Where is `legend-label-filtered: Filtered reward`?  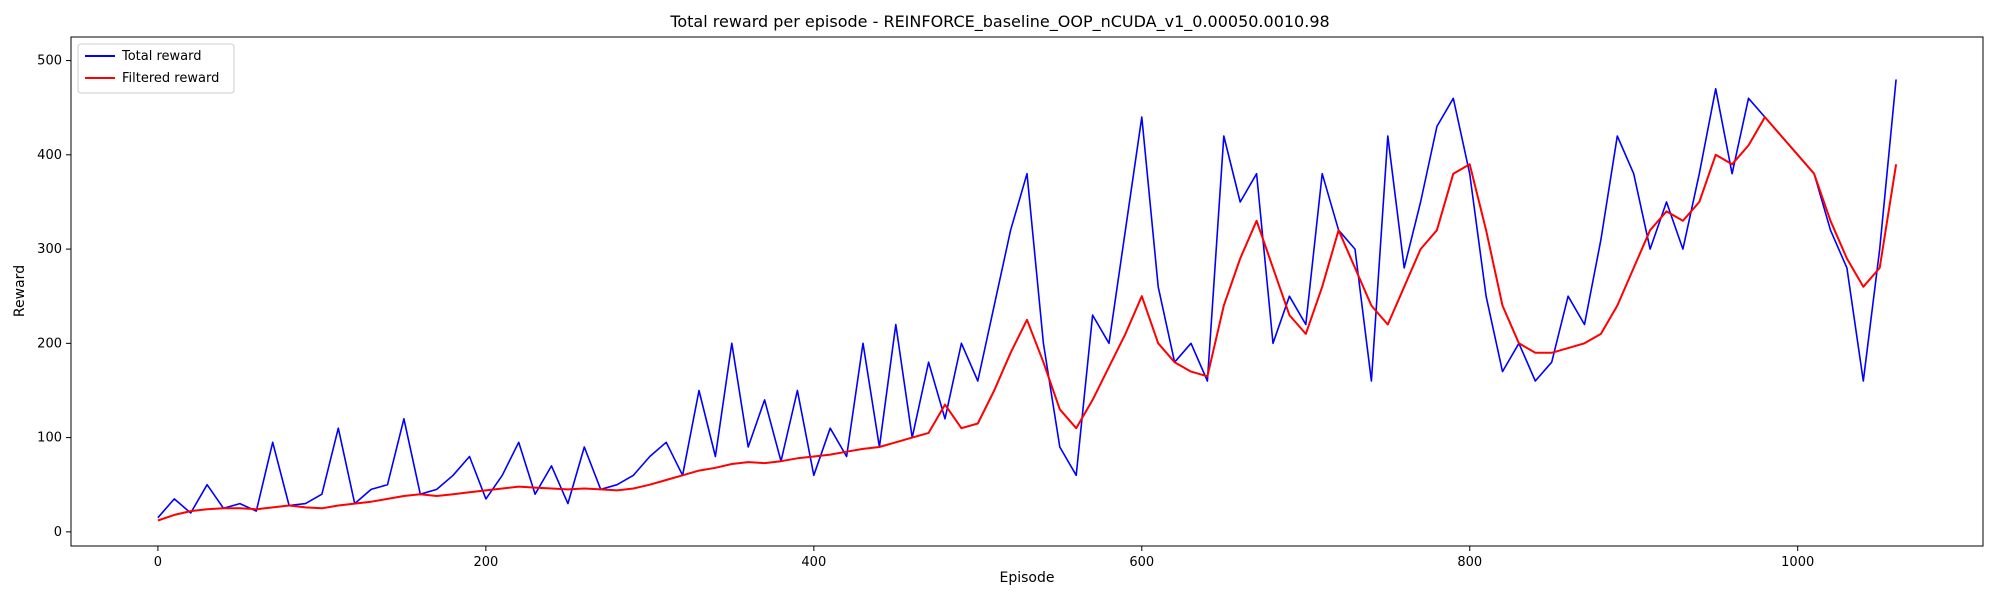
legend-label-filtered: Filtered reward is located at coordinates (170, 78).